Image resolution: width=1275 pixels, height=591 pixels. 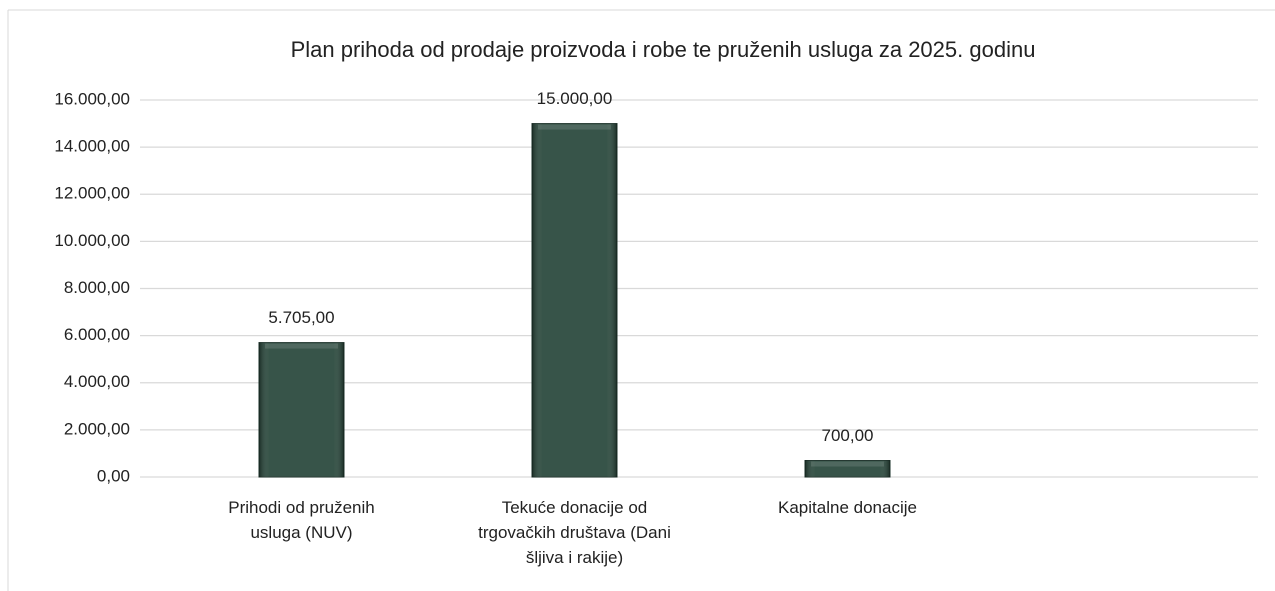 What do you see at coordinates (92, 193) in the screenshot?
I see `y-tick-label: 12.000,00` at bounding box center [92, 193].